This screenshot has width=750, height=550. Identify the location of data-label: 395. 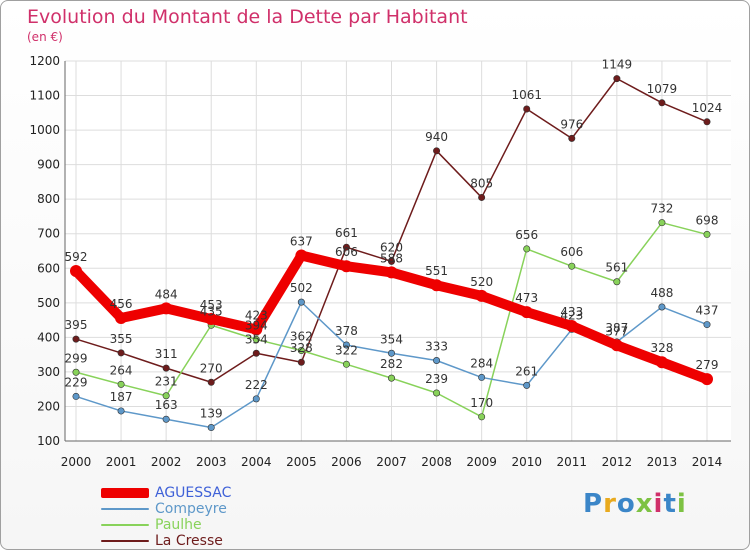
(76, 325).